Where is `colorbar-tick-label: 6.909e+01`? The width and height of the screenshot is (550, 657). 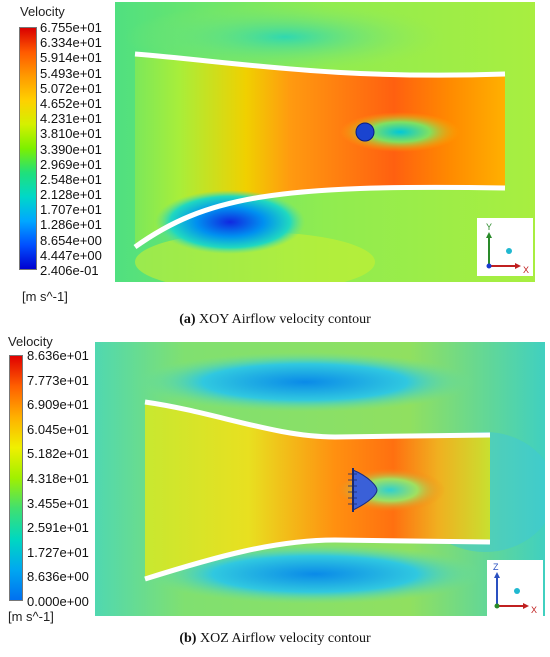 colorbar-tick-label: 6.909e+01 is located at coordinates (58, 405).